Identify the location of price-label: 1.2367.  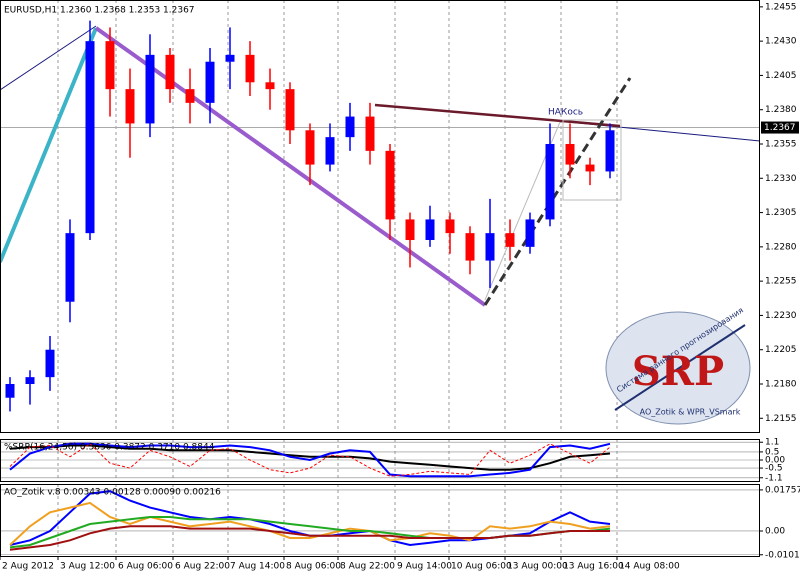
(780, 128).